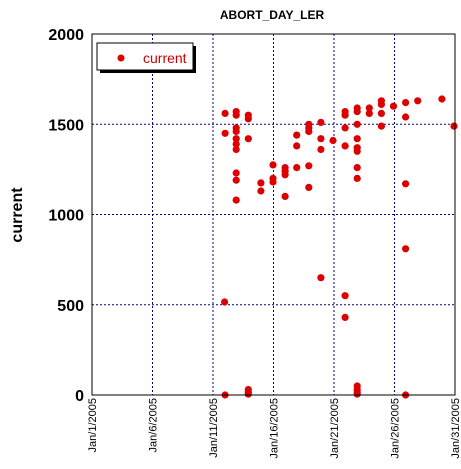 The height and width of the screenshot is (469, 461). I want to click on legend-label: current, so click(165, 58).